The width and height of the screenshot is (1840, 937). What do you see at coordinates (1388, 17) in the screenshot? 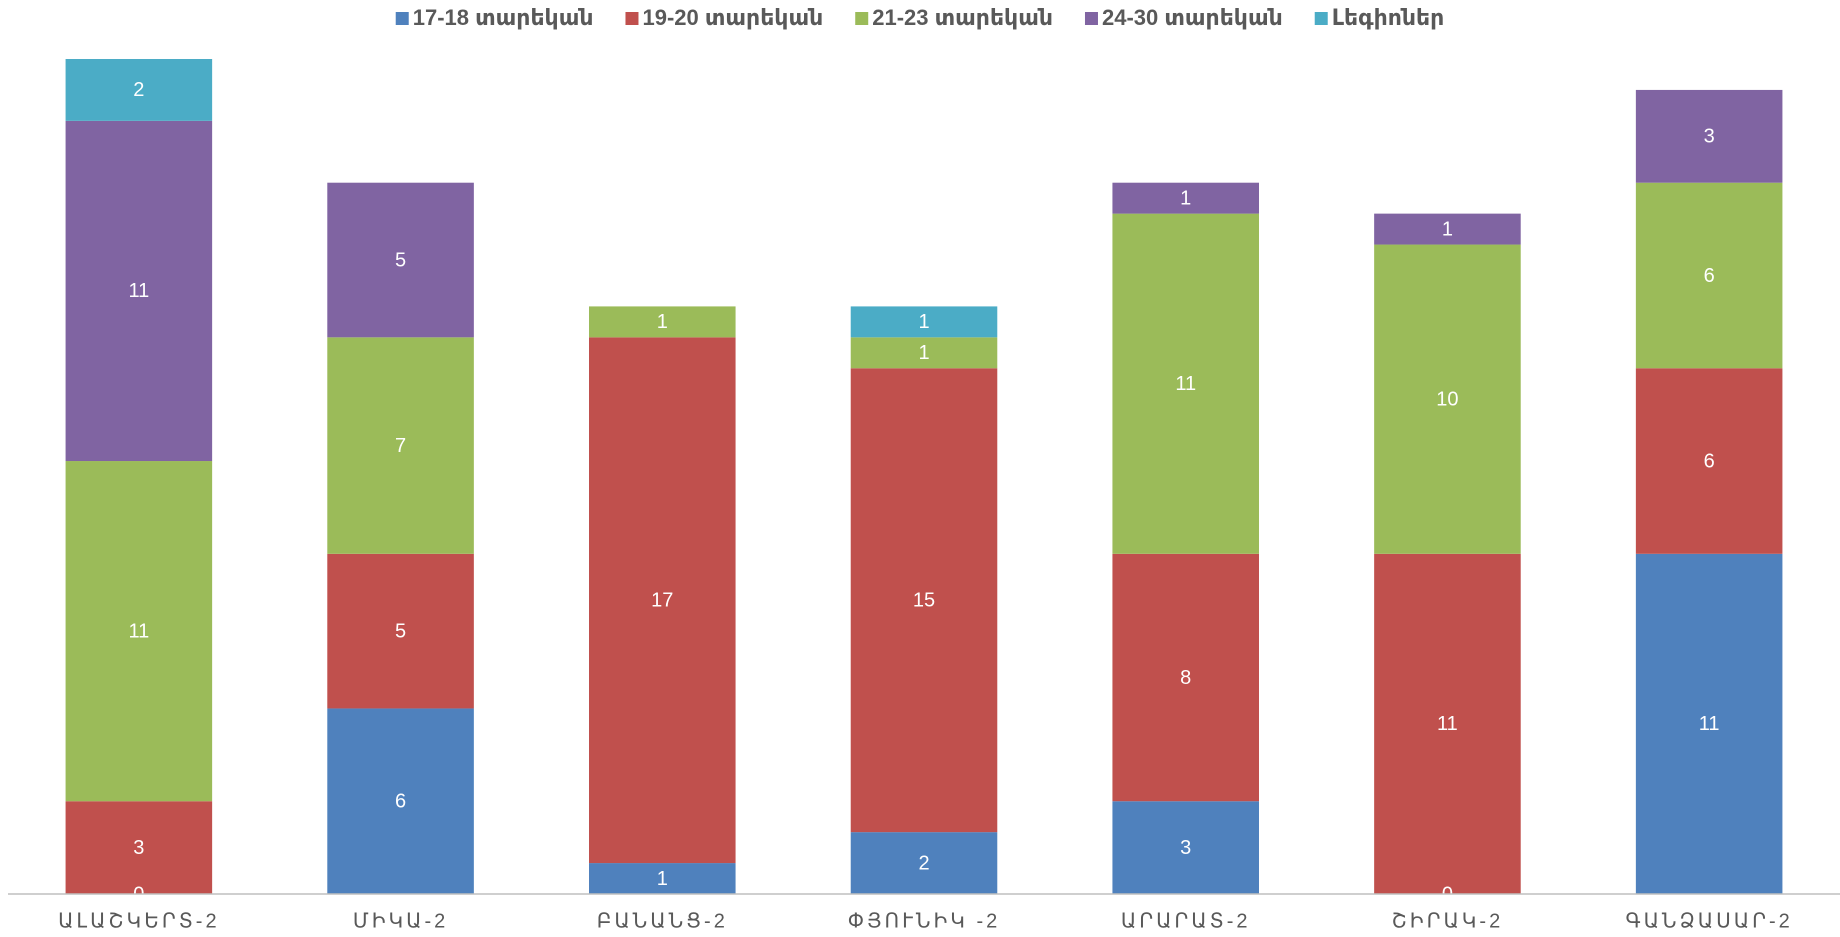
I see `legend-label: Լեգիոներ` at bounding box center [1388, 17].